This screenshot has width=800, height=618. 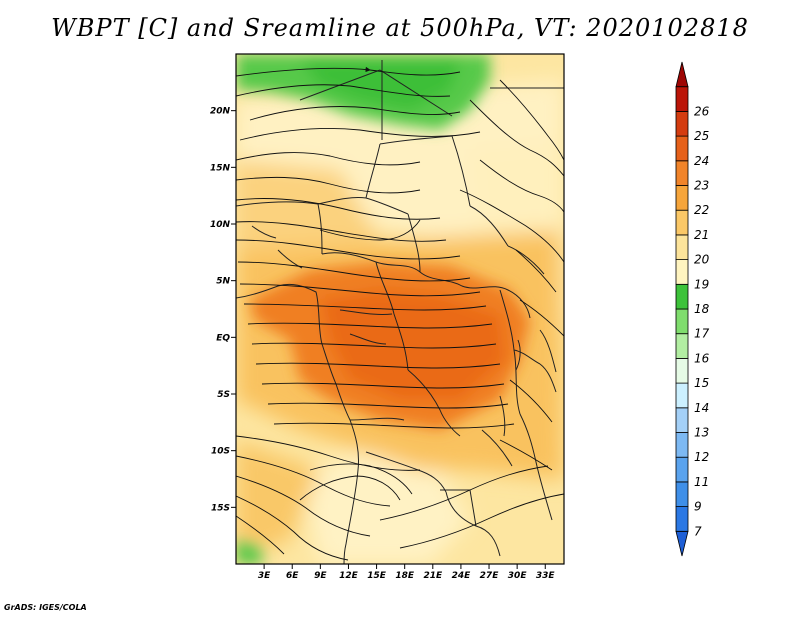 I want to click on y-tick-label: 20N, so click(x=220, y=112).